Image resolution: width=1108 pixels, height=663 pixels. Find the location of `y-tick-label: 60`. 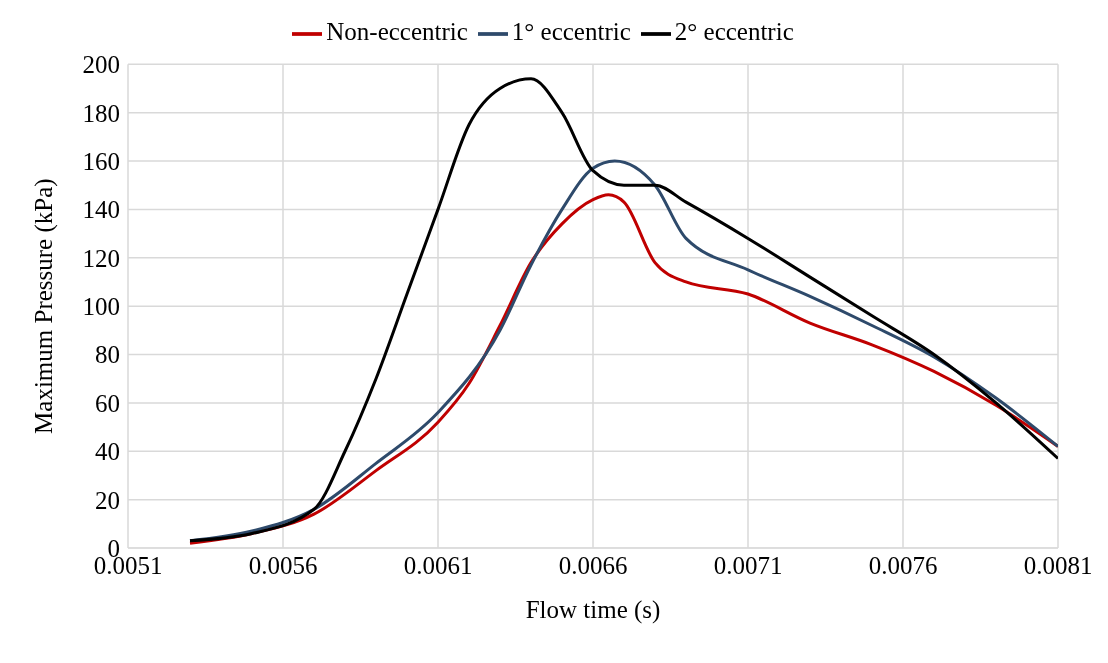

y-tick-label: 60 is located at coordinates (107, 403).